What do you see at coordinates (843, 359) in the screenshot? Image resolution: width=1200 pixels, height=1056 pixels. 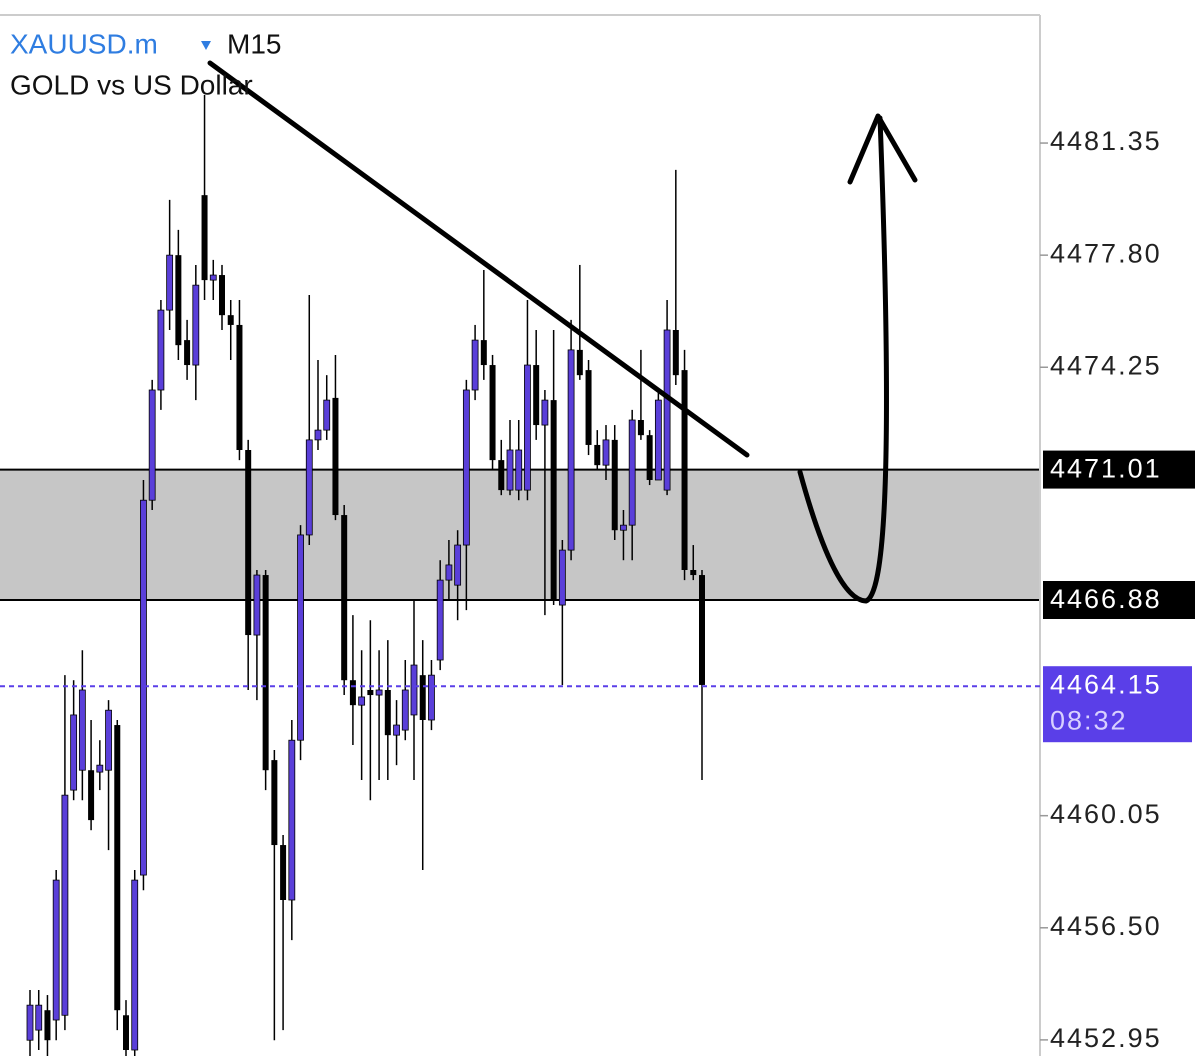 I see `curved-arrow` at bounding box center [843, 359].